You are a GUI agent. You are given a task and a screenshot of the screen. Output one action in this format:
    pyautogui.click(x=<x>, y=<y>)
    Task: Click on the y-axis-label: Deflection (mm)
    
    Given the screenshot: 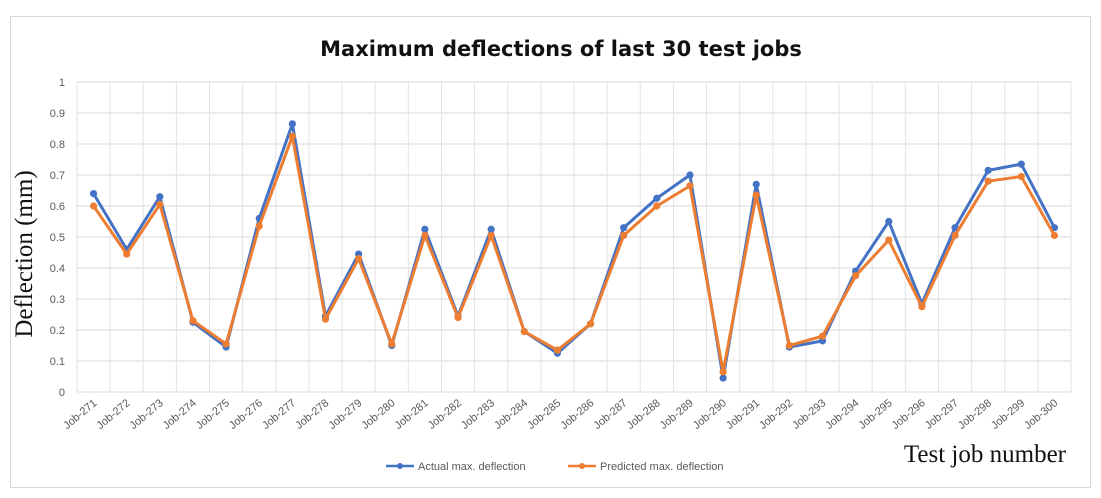 What is the action you would take?
    pyautogui.click(x=24, y=253)
    